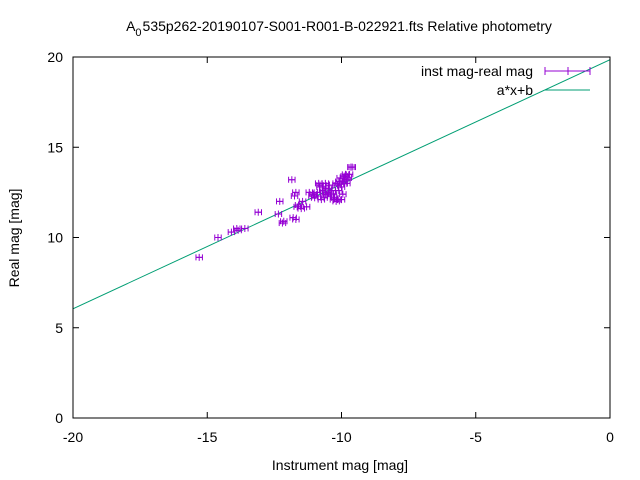 The width and height of the screenshot is (640, 480). I want to click on y-tick-label: 5, so click(59, 328).